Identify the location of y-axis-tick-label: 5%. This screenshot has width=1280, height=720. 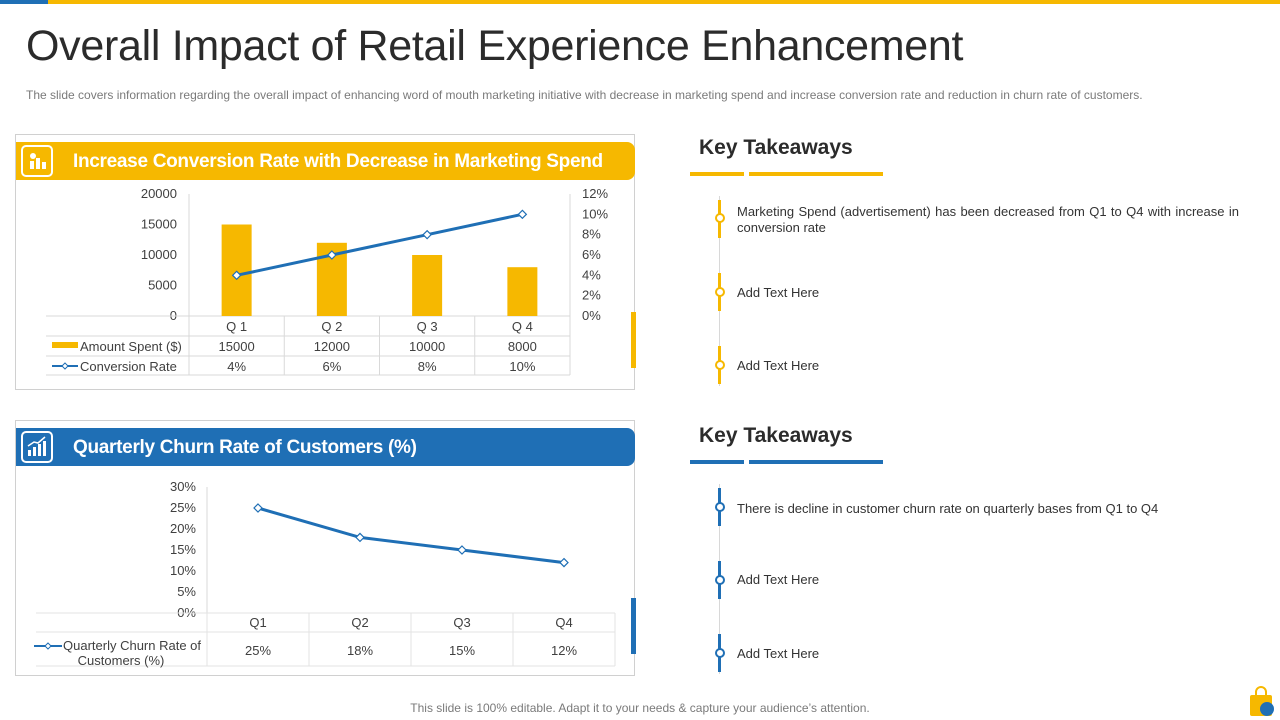
(186, 591).